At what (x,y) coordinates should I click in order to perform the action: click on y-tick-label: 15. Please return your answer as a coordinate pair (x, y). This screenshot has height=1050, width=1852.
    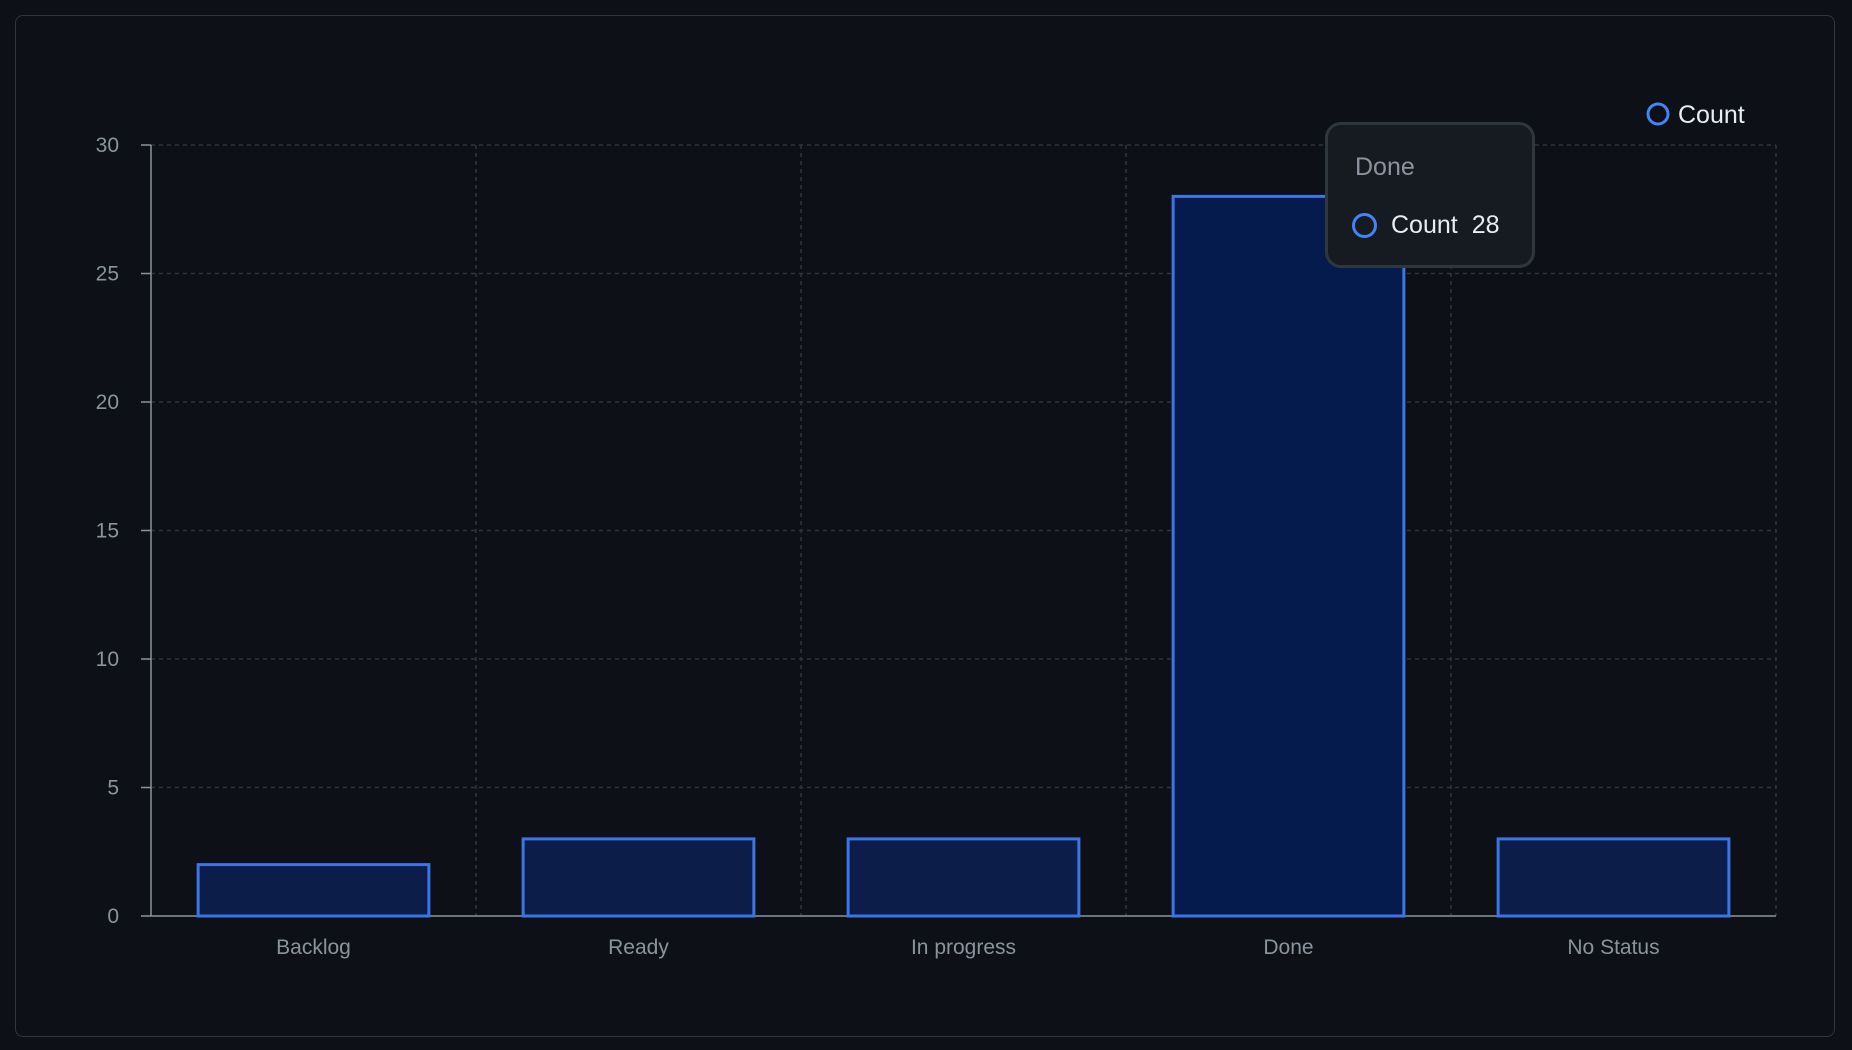
    Looking at the image, I should click on (107, 531).